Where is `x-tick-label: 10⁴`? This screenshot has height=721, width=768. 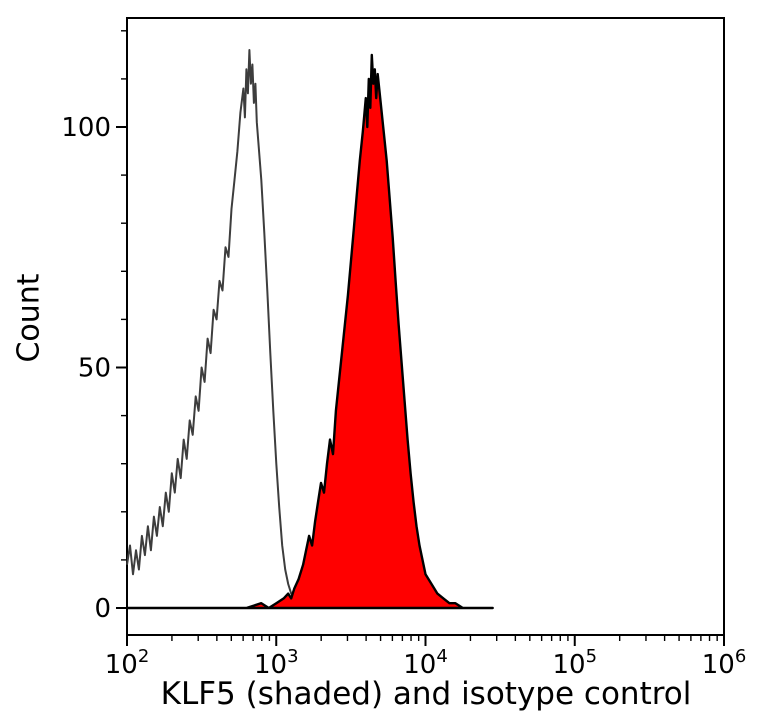 x-tick-label: 10⁴ is located at coordinates (425, 663).